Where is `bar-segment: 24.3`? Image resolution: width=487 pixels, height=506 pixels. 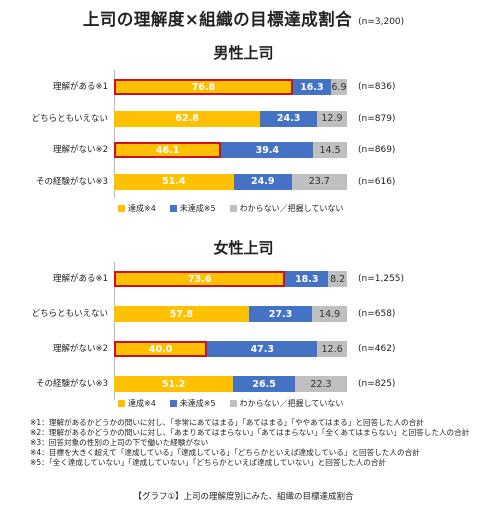 bar-segment: 24.3 is located at coordinates (288, 118).